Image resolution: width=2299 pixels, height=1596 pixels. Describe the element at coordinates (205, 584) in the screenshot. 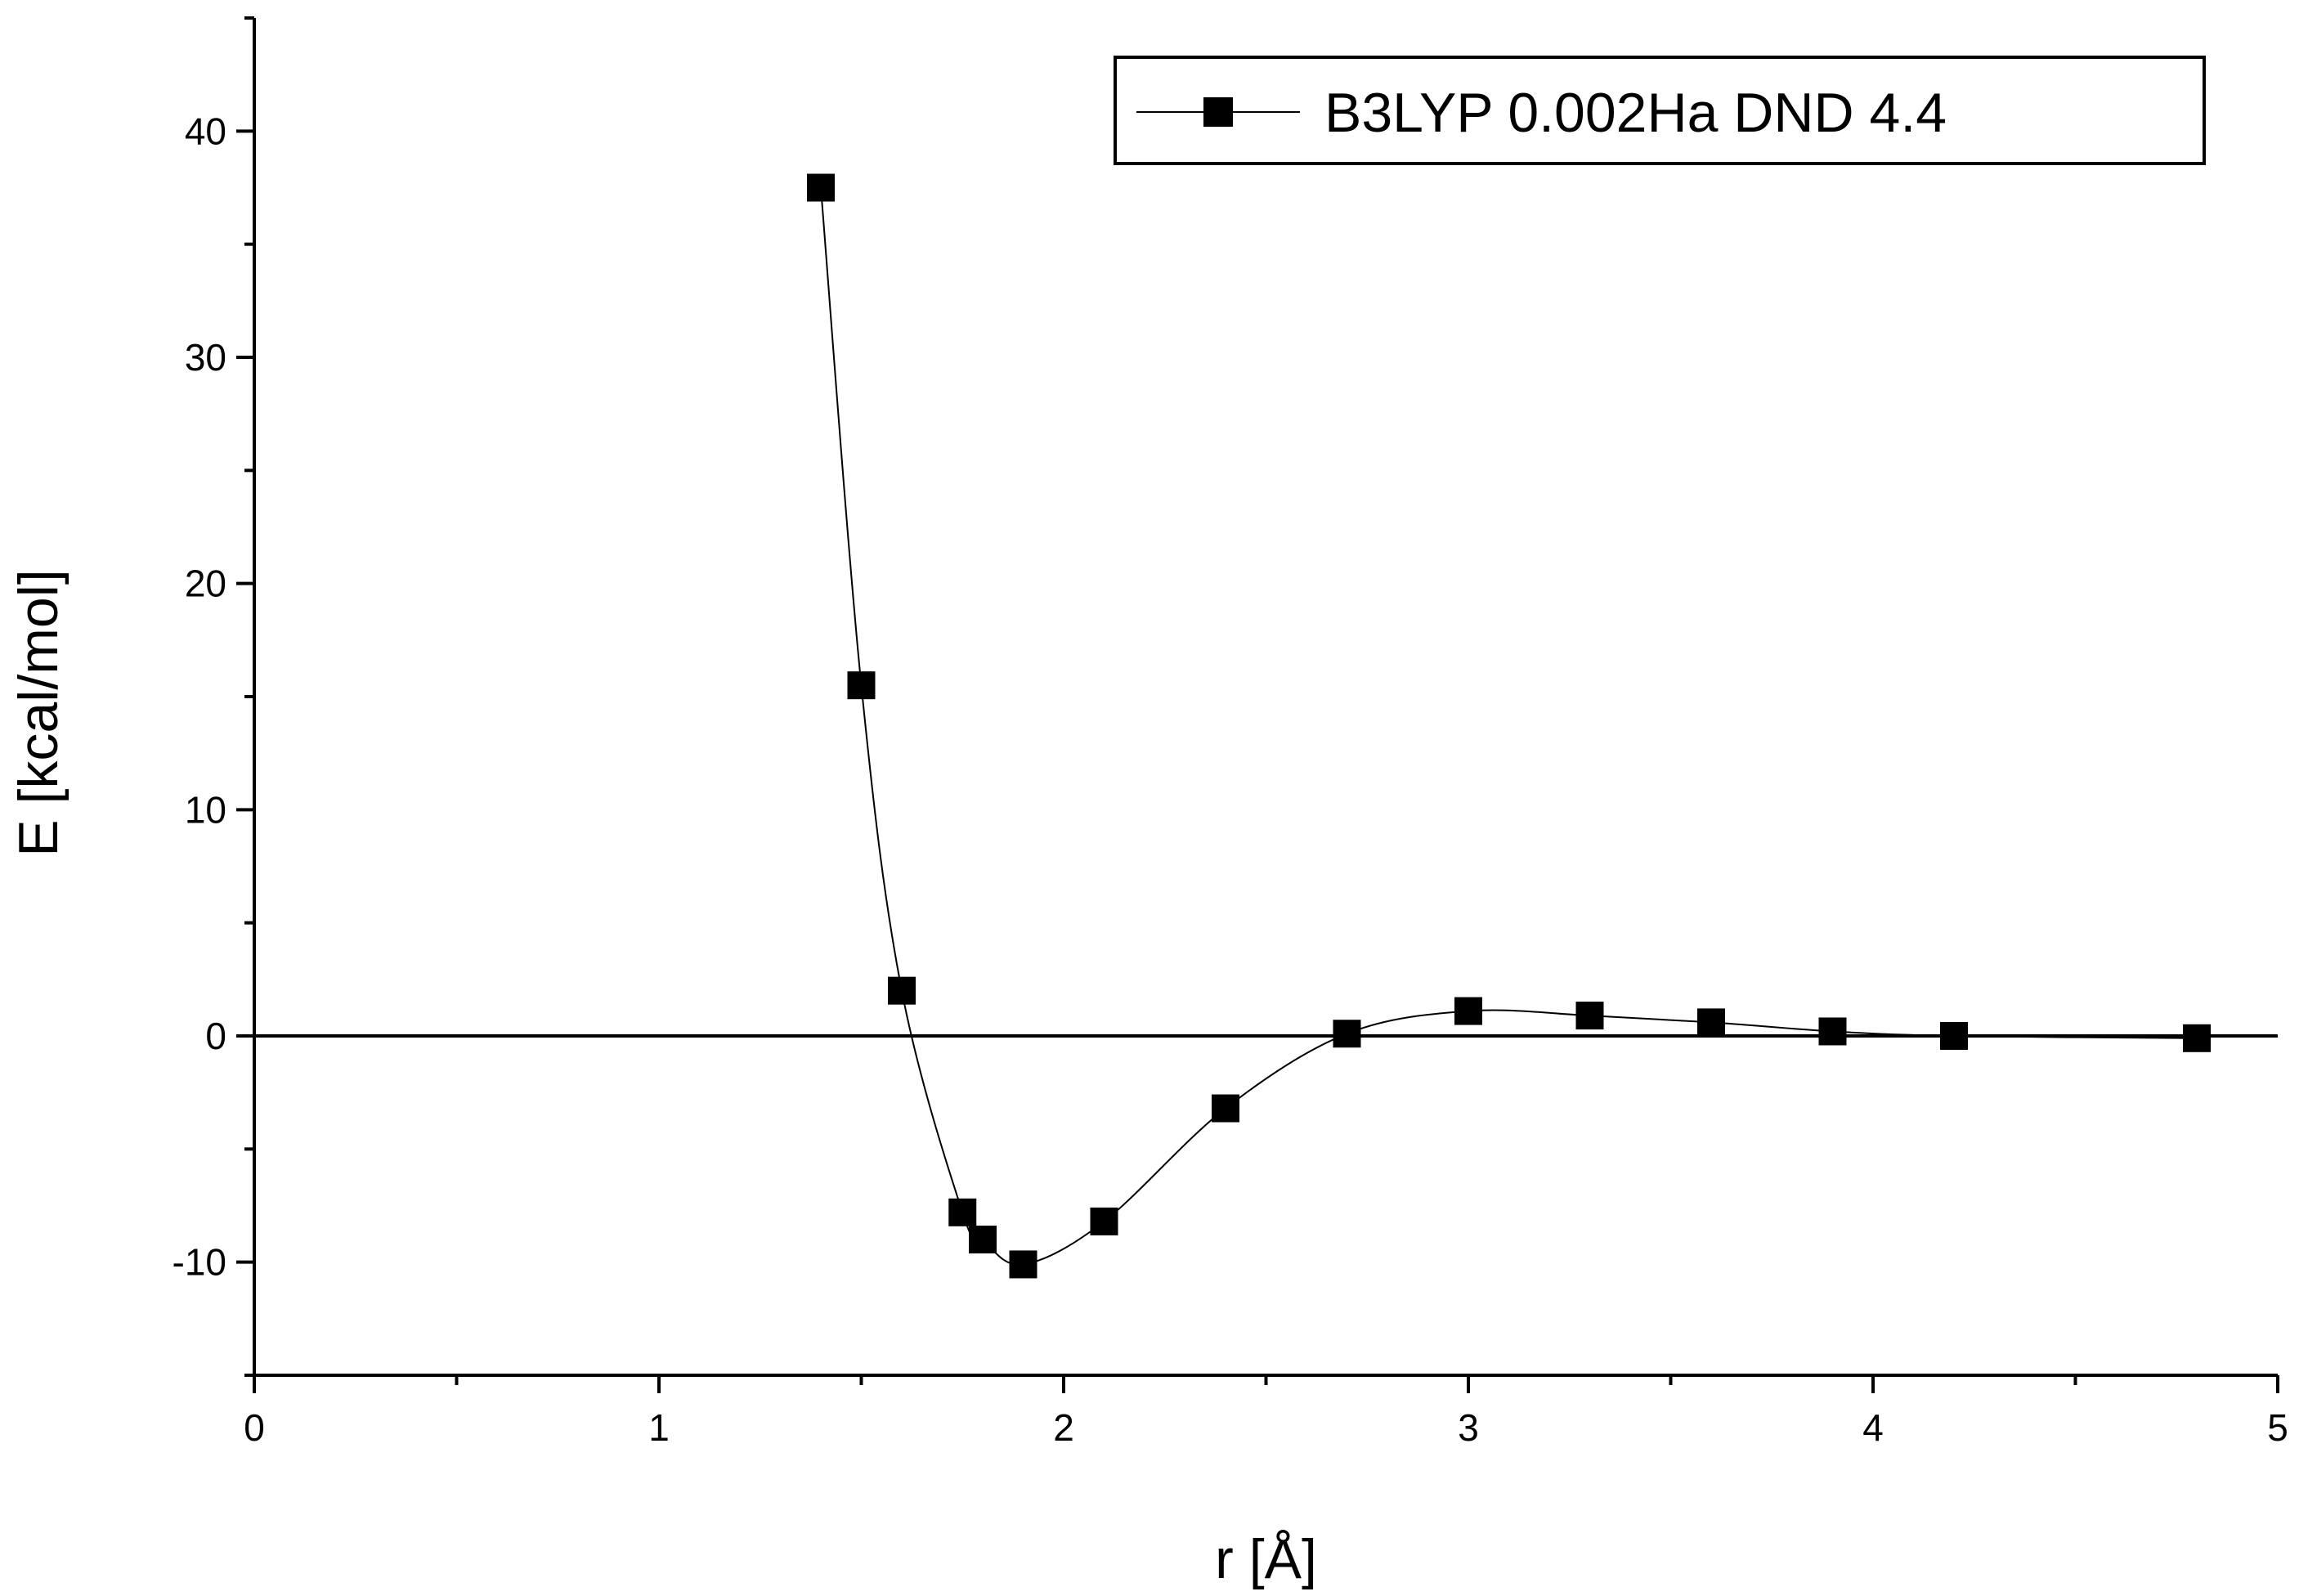

I see `y-tick-label: 20` at that location.